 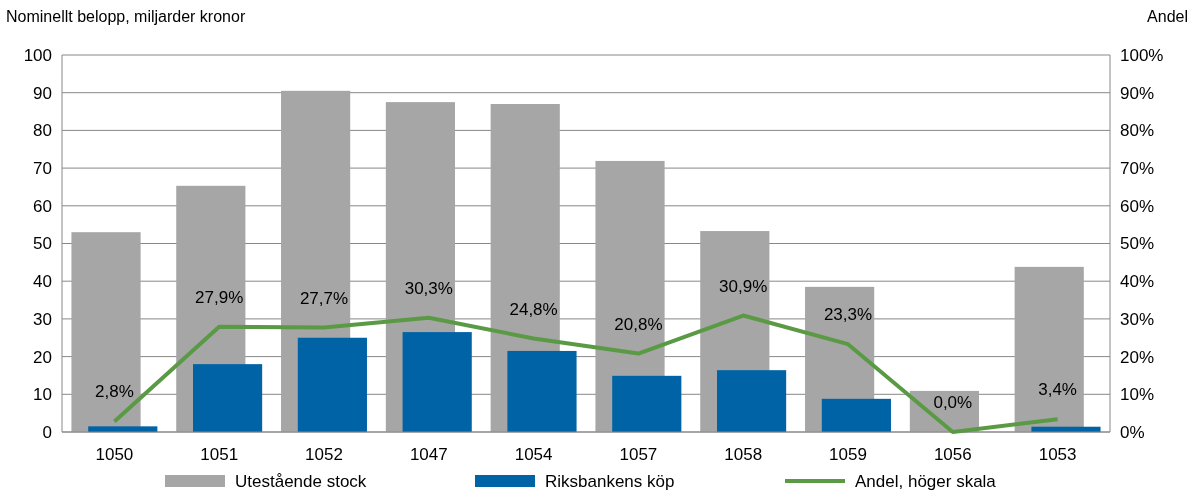 I want to click on y2-tick-label: 80%, so click(x=1137, y=131).